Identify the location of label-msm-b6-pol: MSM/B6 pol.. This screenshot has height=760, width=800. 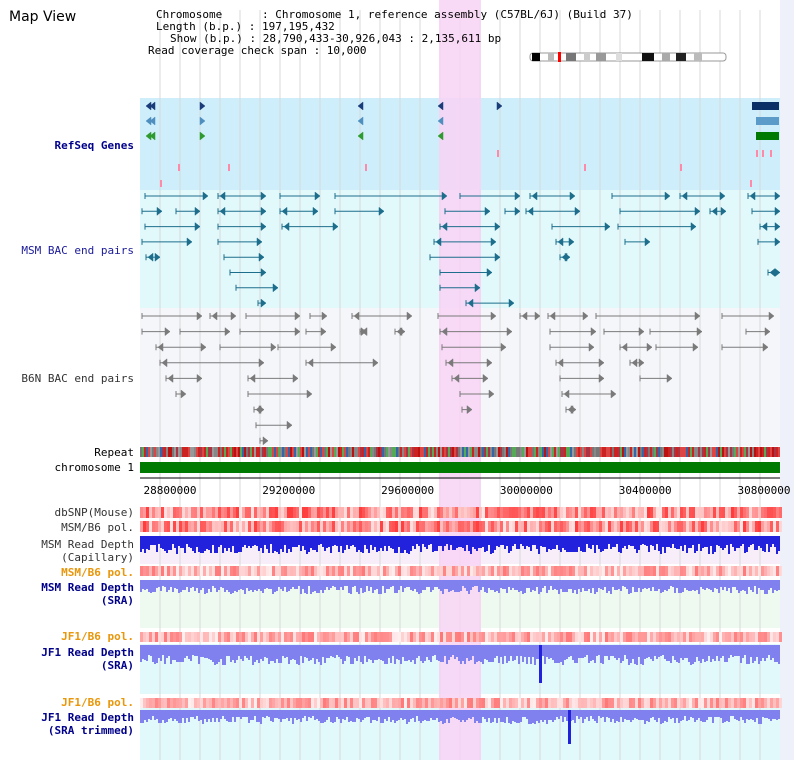
(97, 527).